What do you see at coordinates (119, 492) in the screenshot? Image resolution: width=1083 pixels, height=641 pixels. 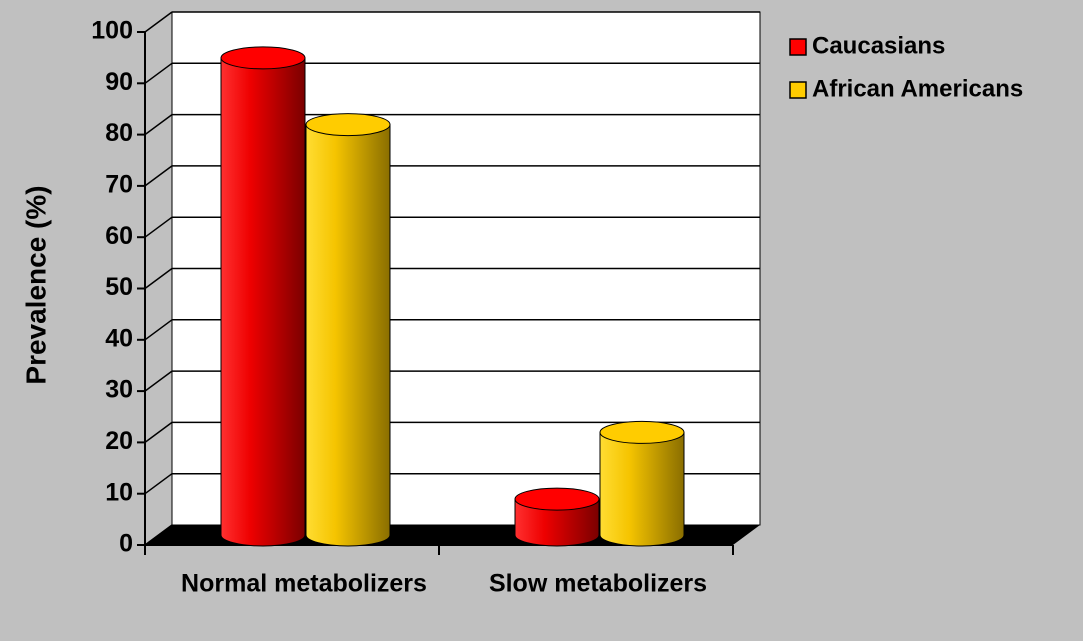 I see `y-tick-label: 10` at bounding box center [119, 492].